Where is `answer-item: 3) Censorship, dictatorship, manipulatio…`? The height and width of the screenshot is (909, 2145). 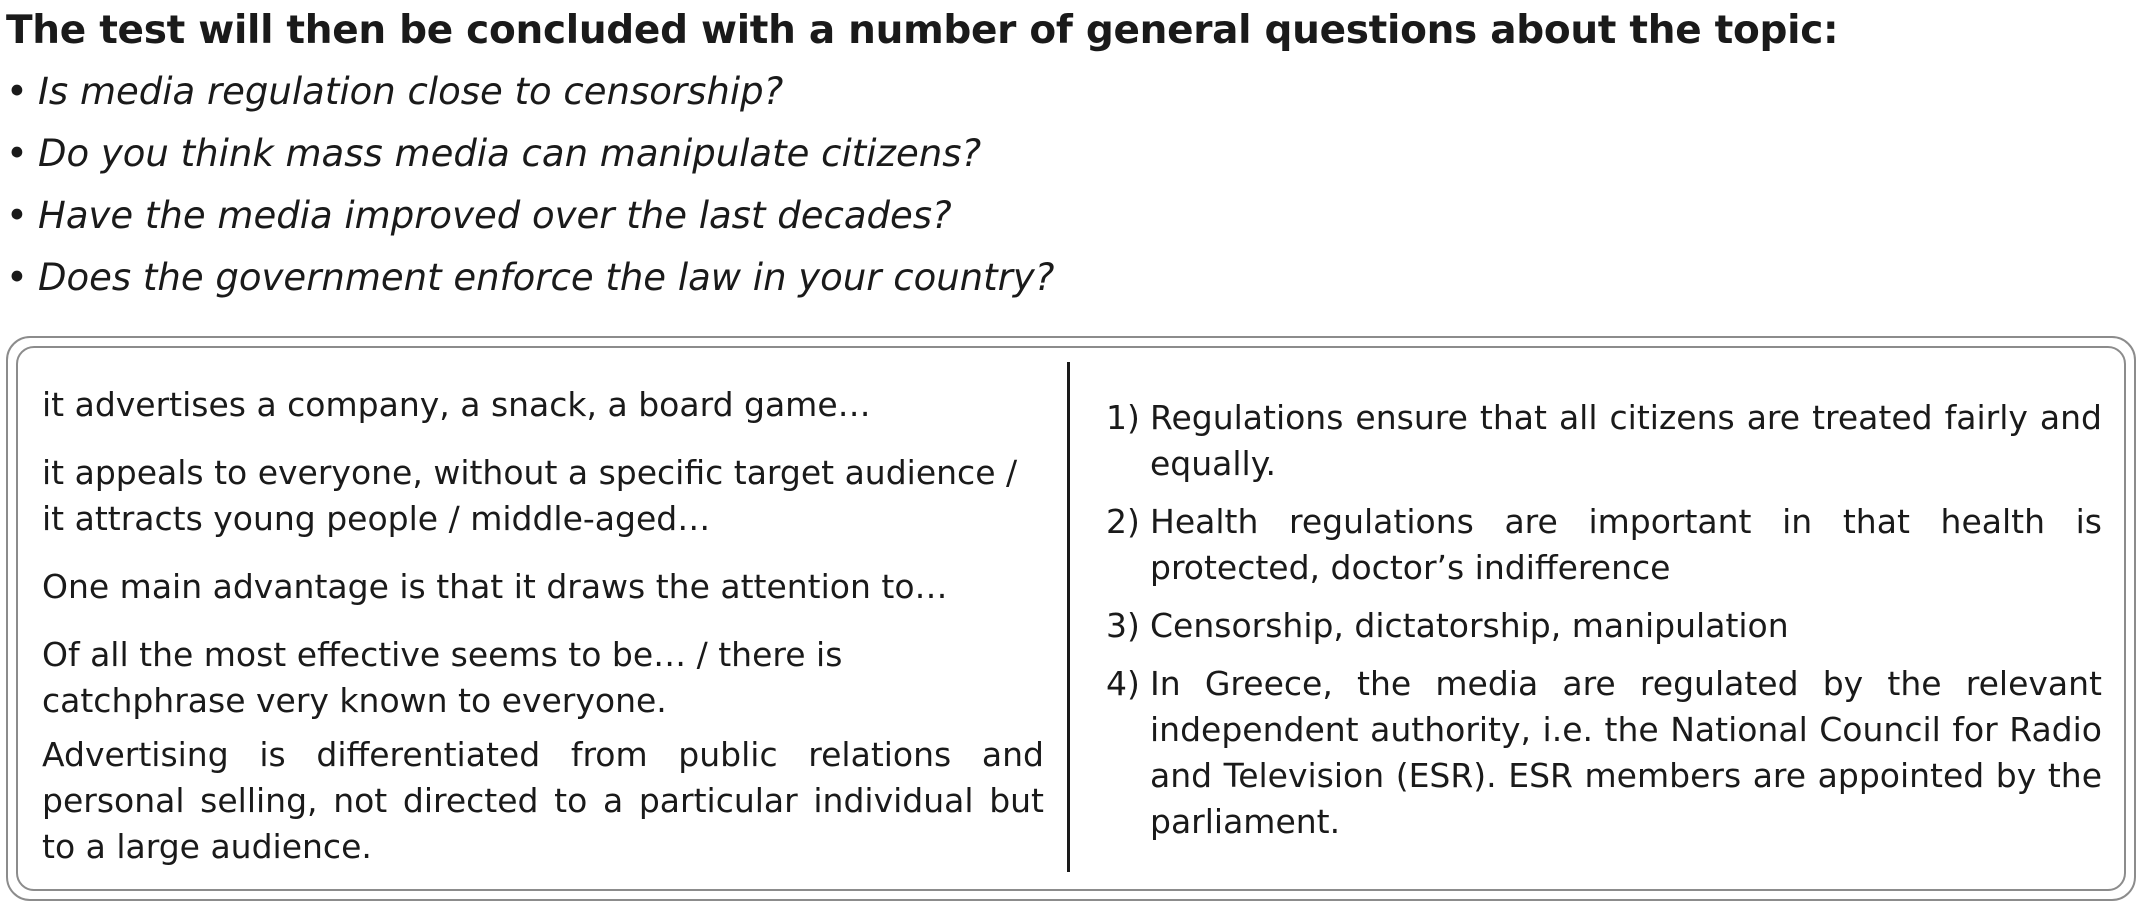 answer-item: 3) Censorship, dictatorship, manipulatio… is located at coordinates (1604, 626).